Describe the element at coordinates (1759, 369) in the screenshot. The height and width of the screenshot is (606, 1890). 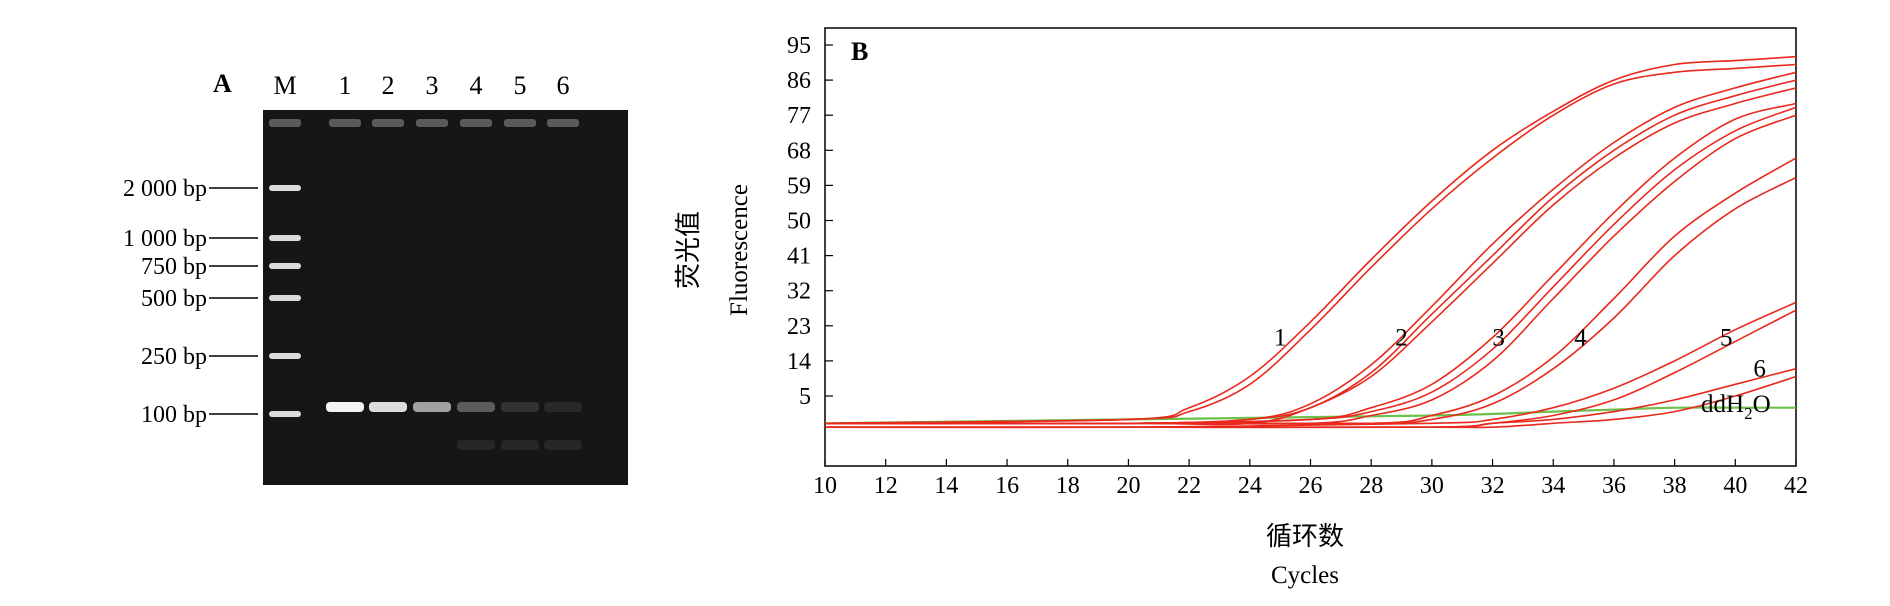
I see `curve-label-6: 6` at that location.